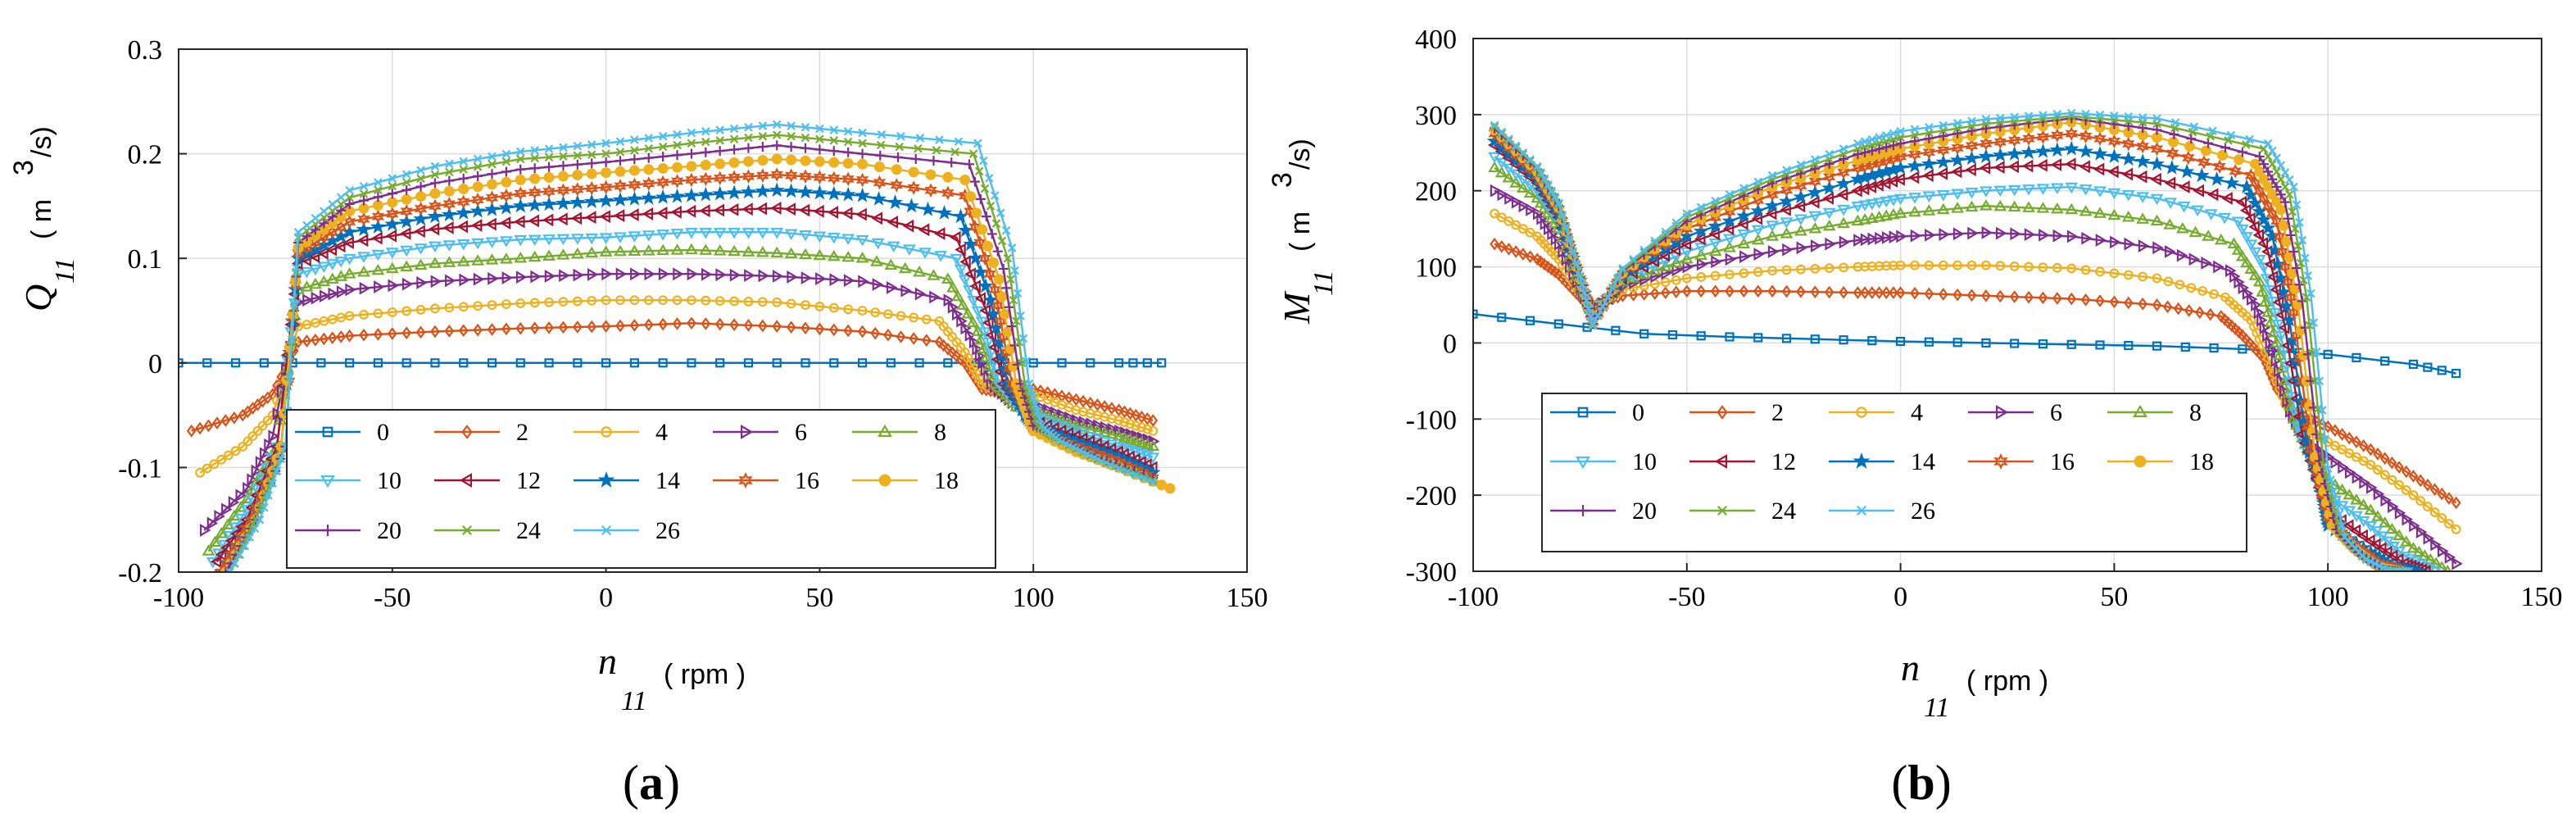 The height and width of the screenshot is (827, 2576). I want to click on legend-entry-24: 24, so click(1742, 511).